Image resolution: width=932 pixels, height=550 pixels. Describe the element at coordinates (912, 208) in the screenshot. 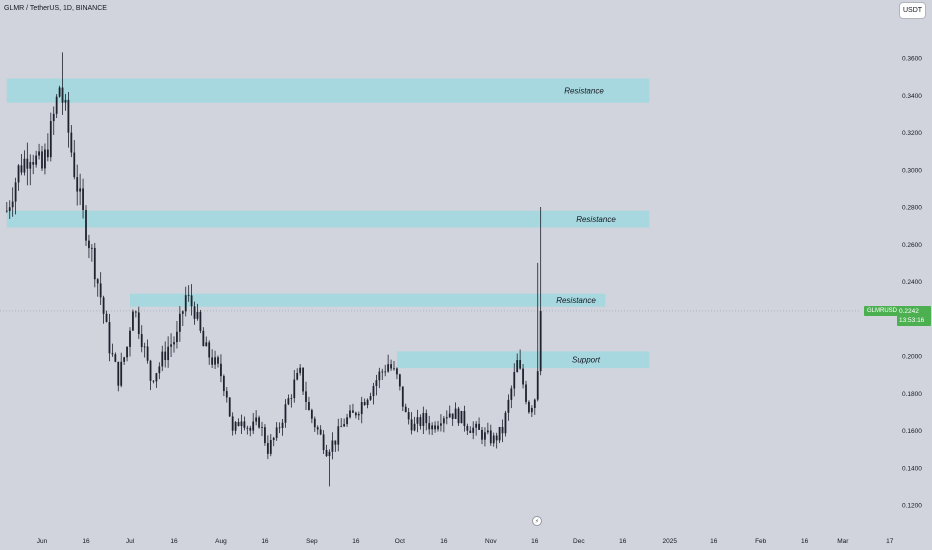

I see `y-tick-label: 0.2800` at that location.